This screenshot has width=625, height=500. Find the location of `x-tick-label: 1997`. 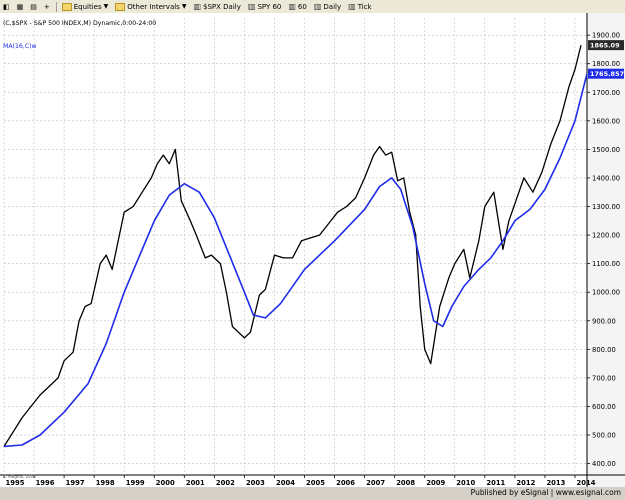

x-tick-label: 1997 is located at coordinates (75, 483).